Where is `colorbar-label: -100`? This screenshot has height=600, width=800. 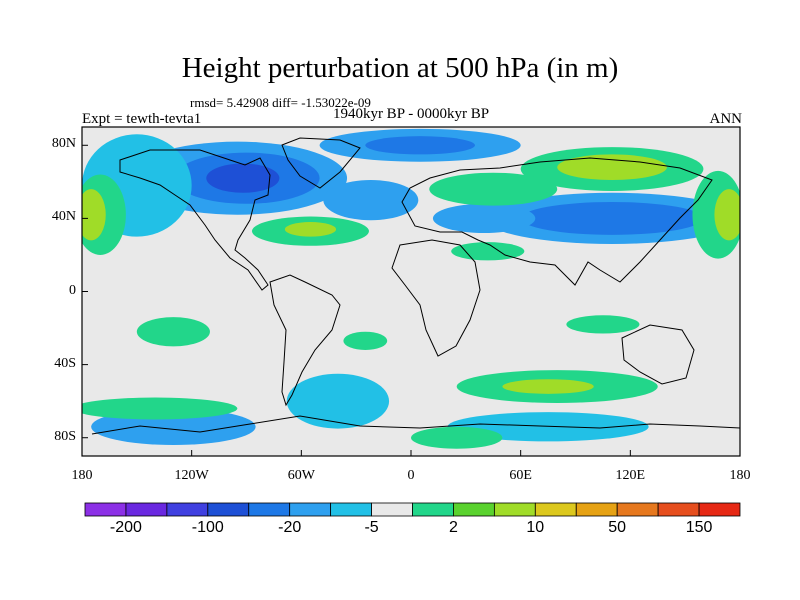
colorbar-label: -100 is located at coordinates (207, 527).